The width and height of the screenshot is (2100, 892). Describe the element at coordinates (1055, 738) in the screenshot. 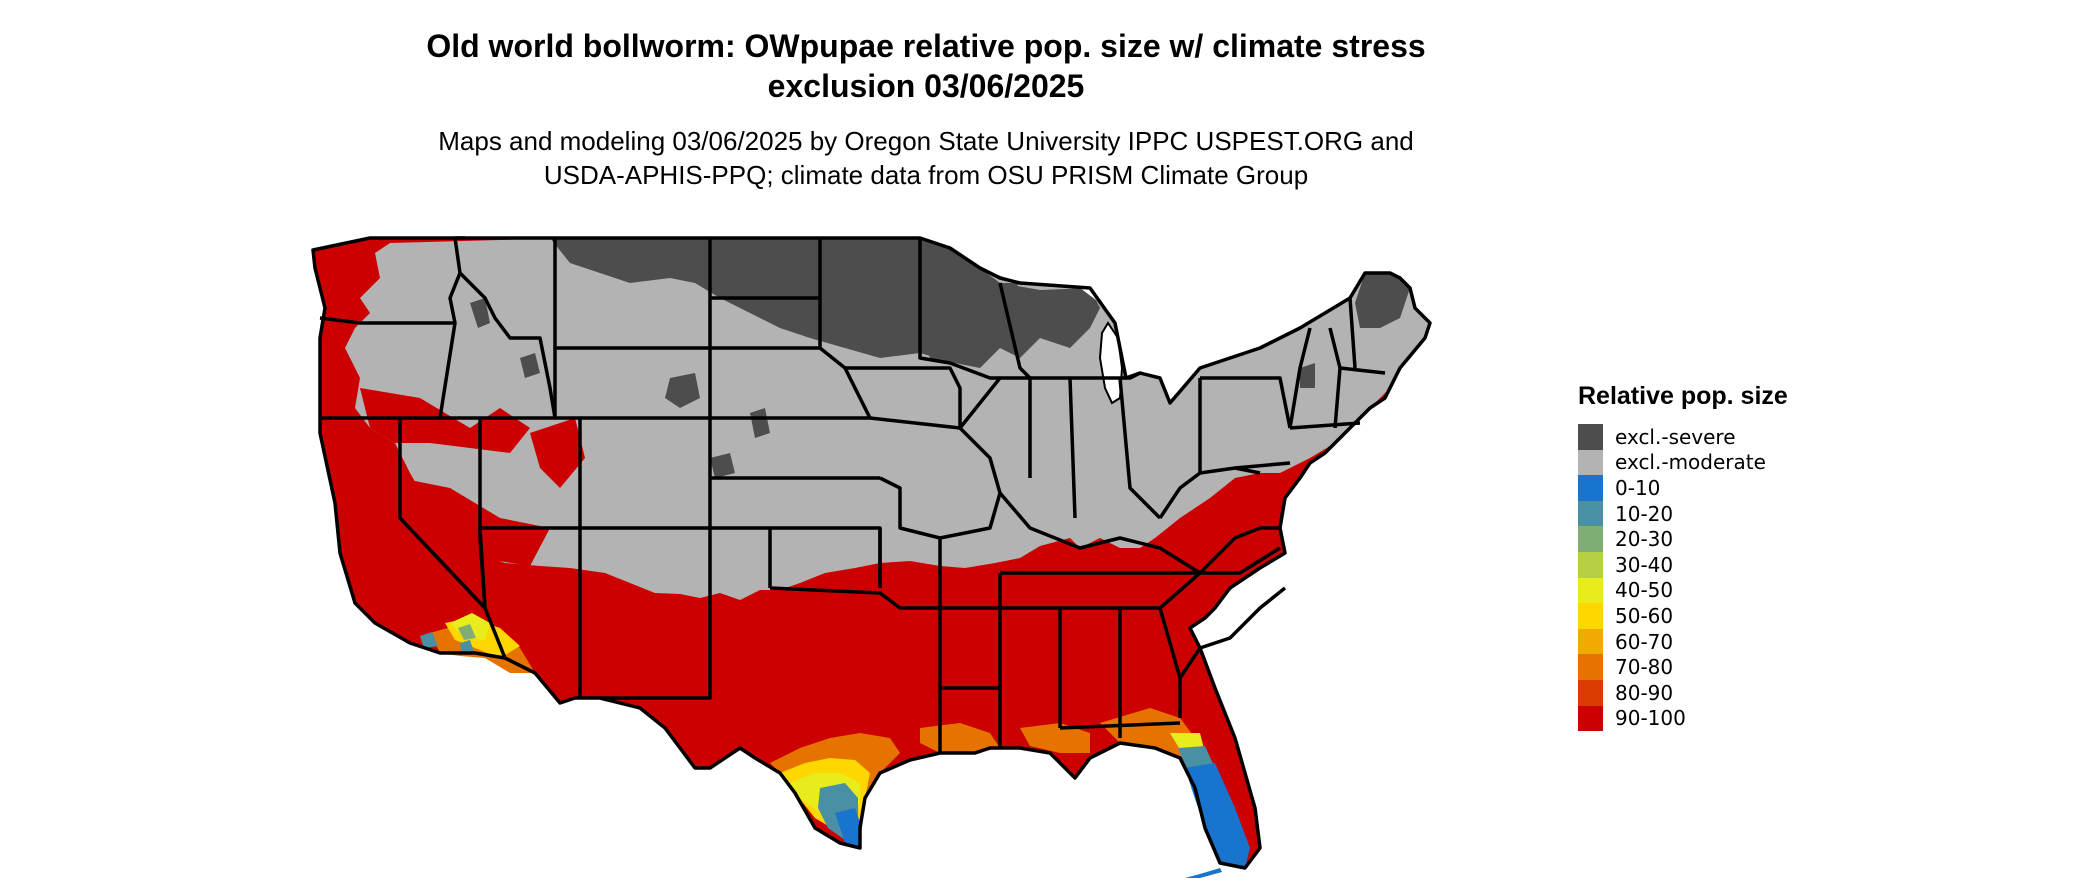

I see `mississippi-coast-orange` at that location.